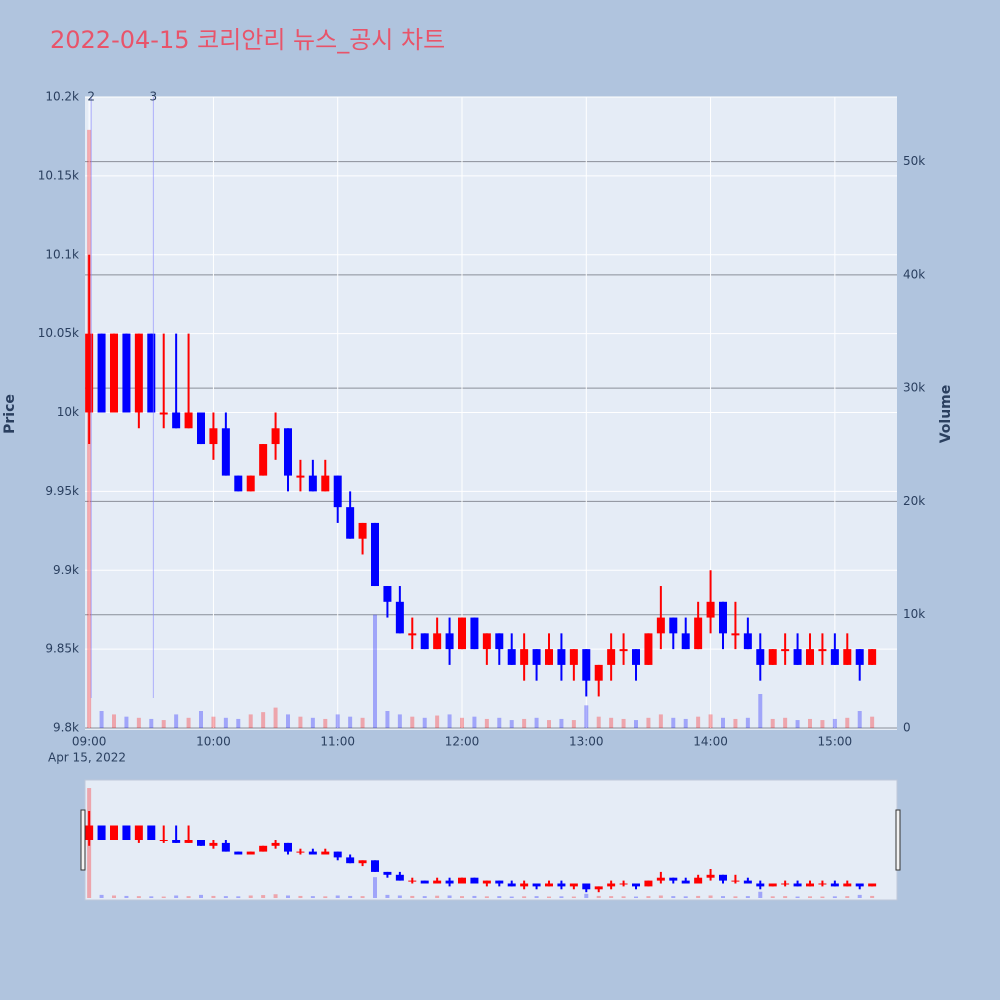  What do you see at coordinates (914, 274) in the screenshot?
I see `y2-tick-label: 40k` at bounding box center [914, 274].